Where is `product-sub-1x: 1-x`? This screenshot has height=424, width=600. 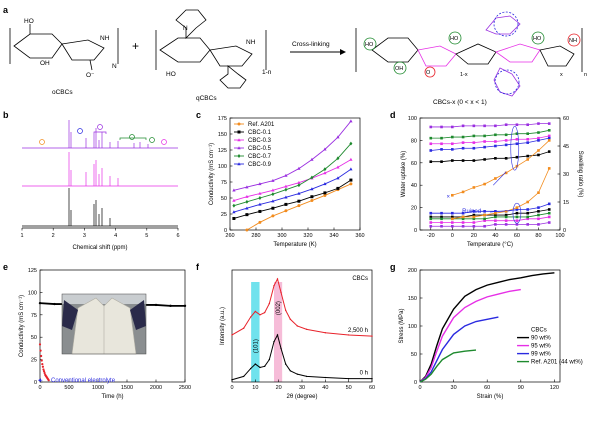 product-sub-1x: 1-x is located at coordinates (464, 75).